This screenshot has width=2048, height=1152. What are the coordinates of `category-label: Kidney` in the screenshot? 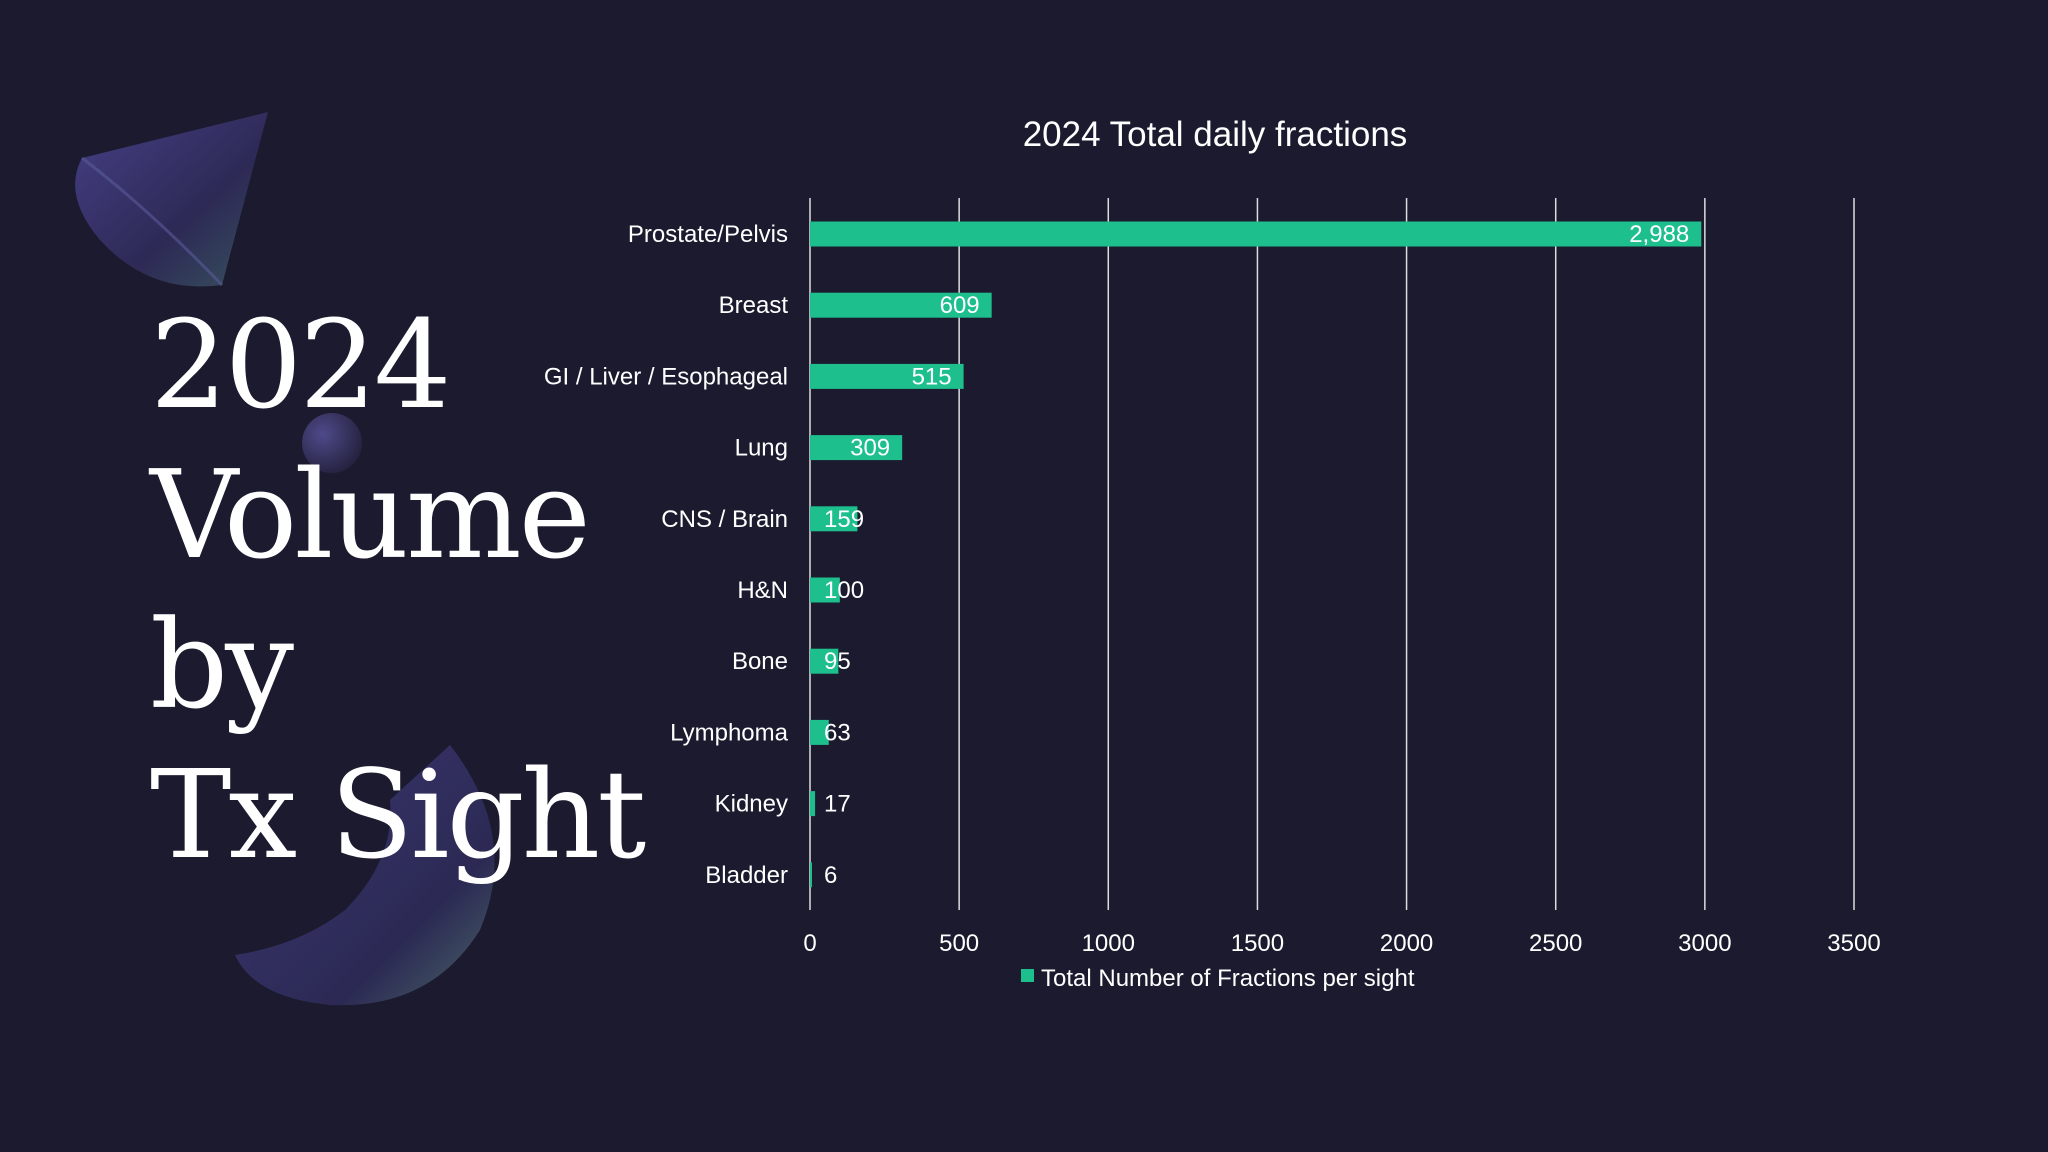 It's located at (751, 804).